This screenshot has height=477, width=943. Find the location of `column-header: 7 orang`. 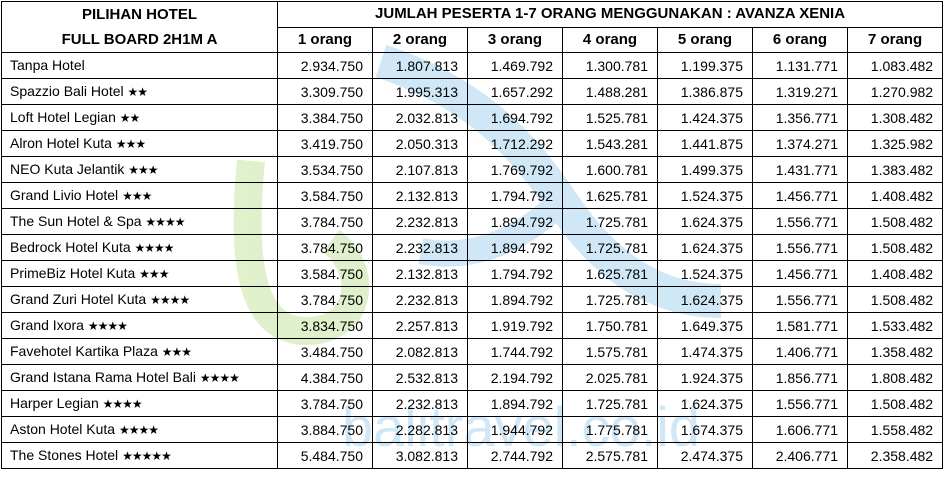

column-header: 7 orang is located at coordinates (894, 39).